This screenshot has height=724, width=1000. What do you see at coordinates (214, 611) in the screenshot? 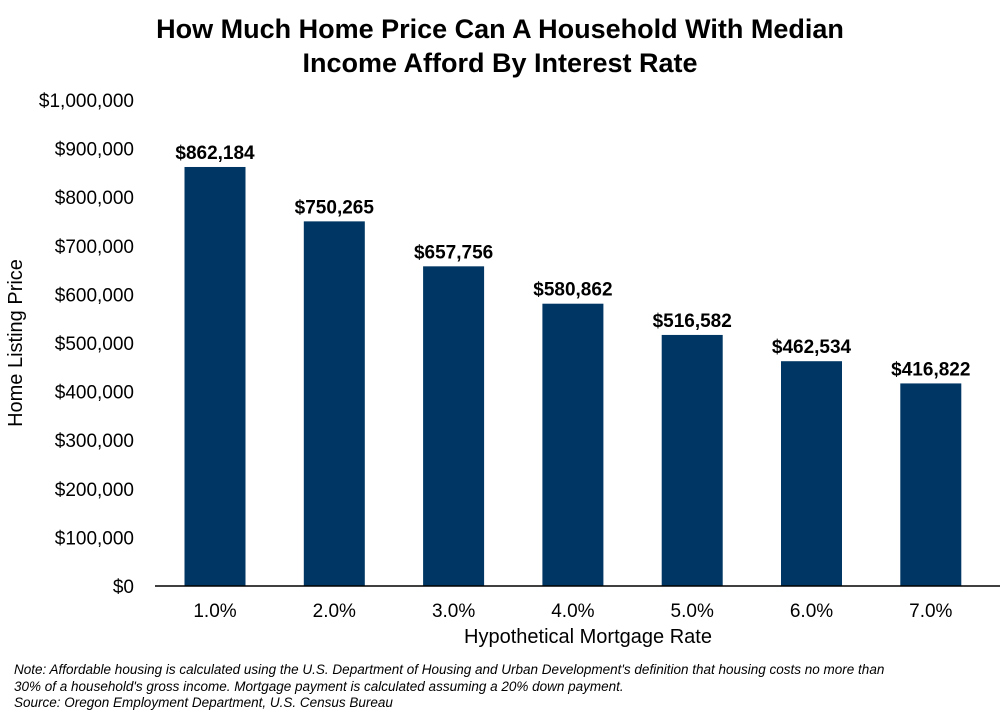
I see `x-tick-label: 1.0%` at bounding box center [214, 611].